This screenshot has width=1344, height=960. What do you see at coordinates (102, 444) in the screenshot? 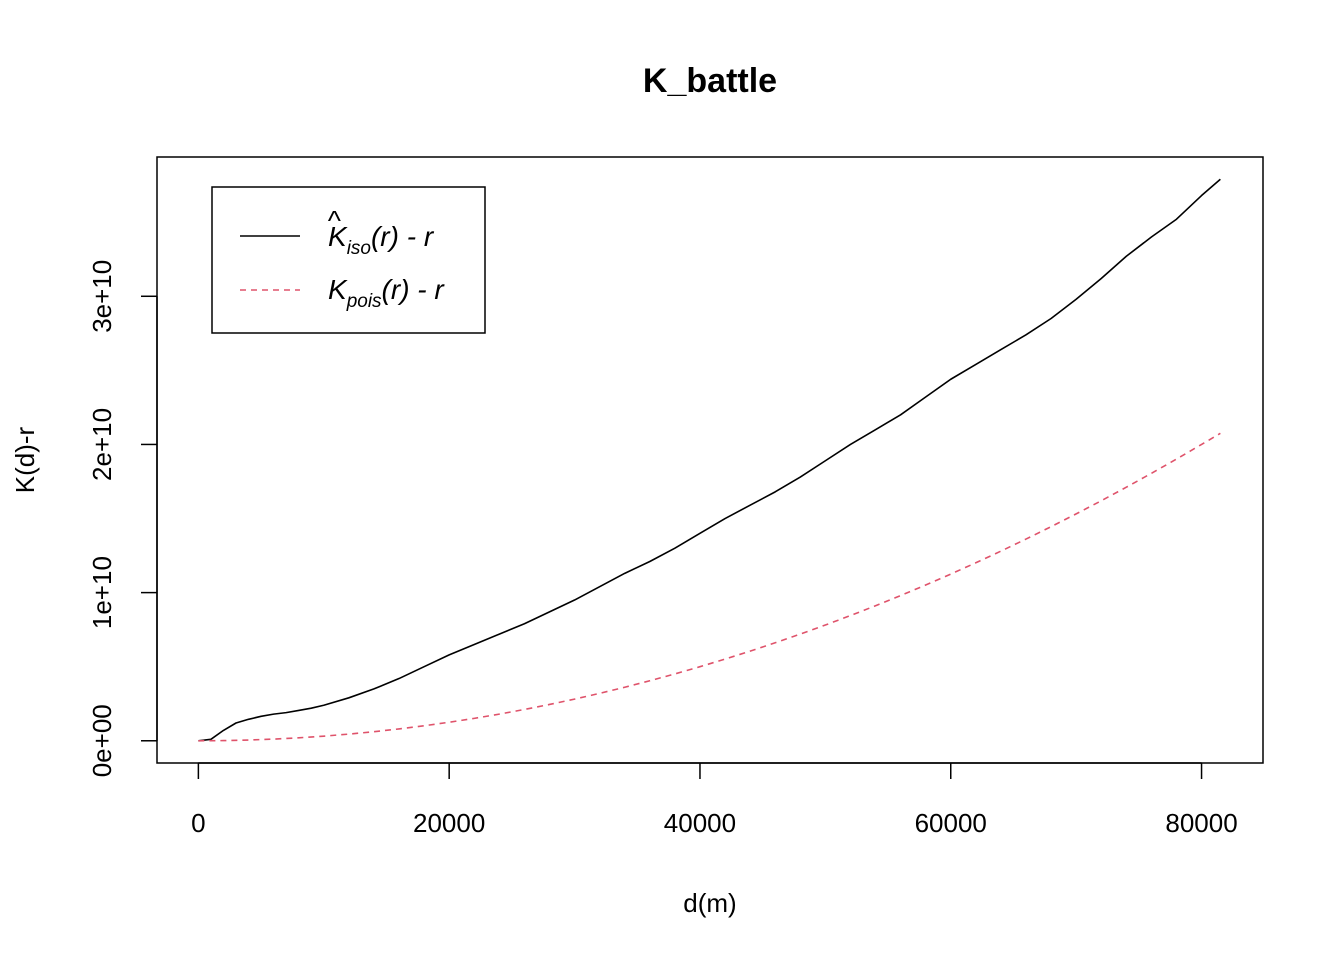
I see `y-tick-label: 2e+10` at bounding box center [102, 444].